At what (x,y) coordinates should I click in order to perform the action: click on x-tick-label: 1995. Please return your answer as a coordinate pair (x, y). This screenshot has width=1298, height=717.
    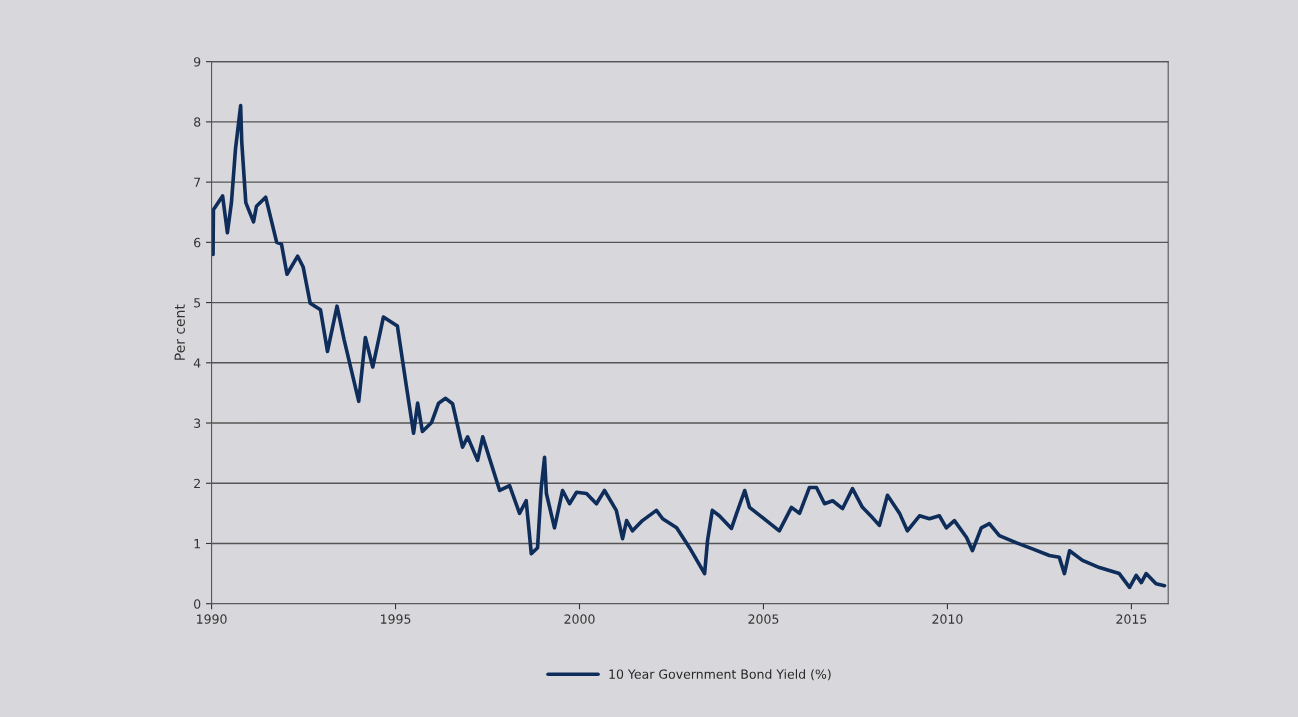
    Looking at the image, I should click on (396, 619).